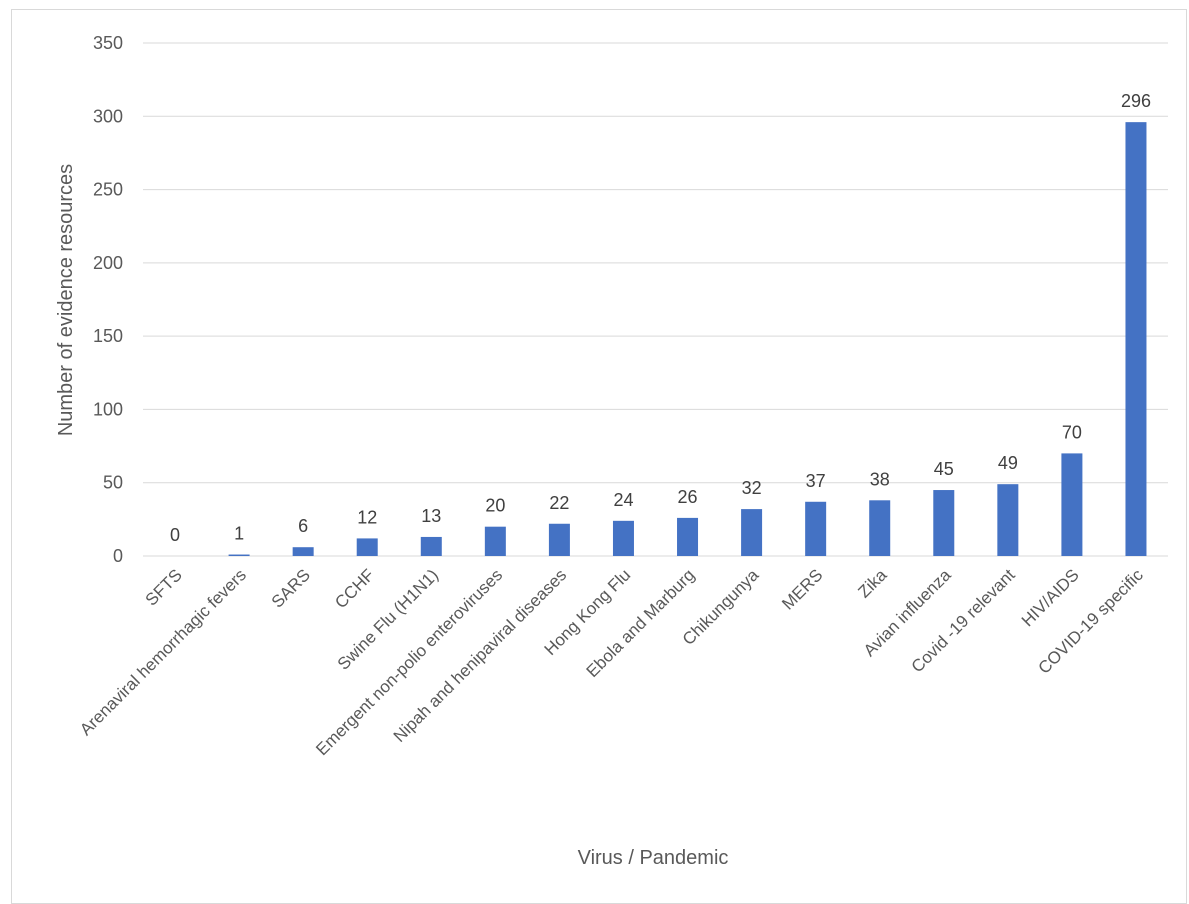 The height and width of the screenshot is (904, 1189). Describe the element at coordinates (108, 336) in the screenshot. I see `y-tick-label: 150` at that location.